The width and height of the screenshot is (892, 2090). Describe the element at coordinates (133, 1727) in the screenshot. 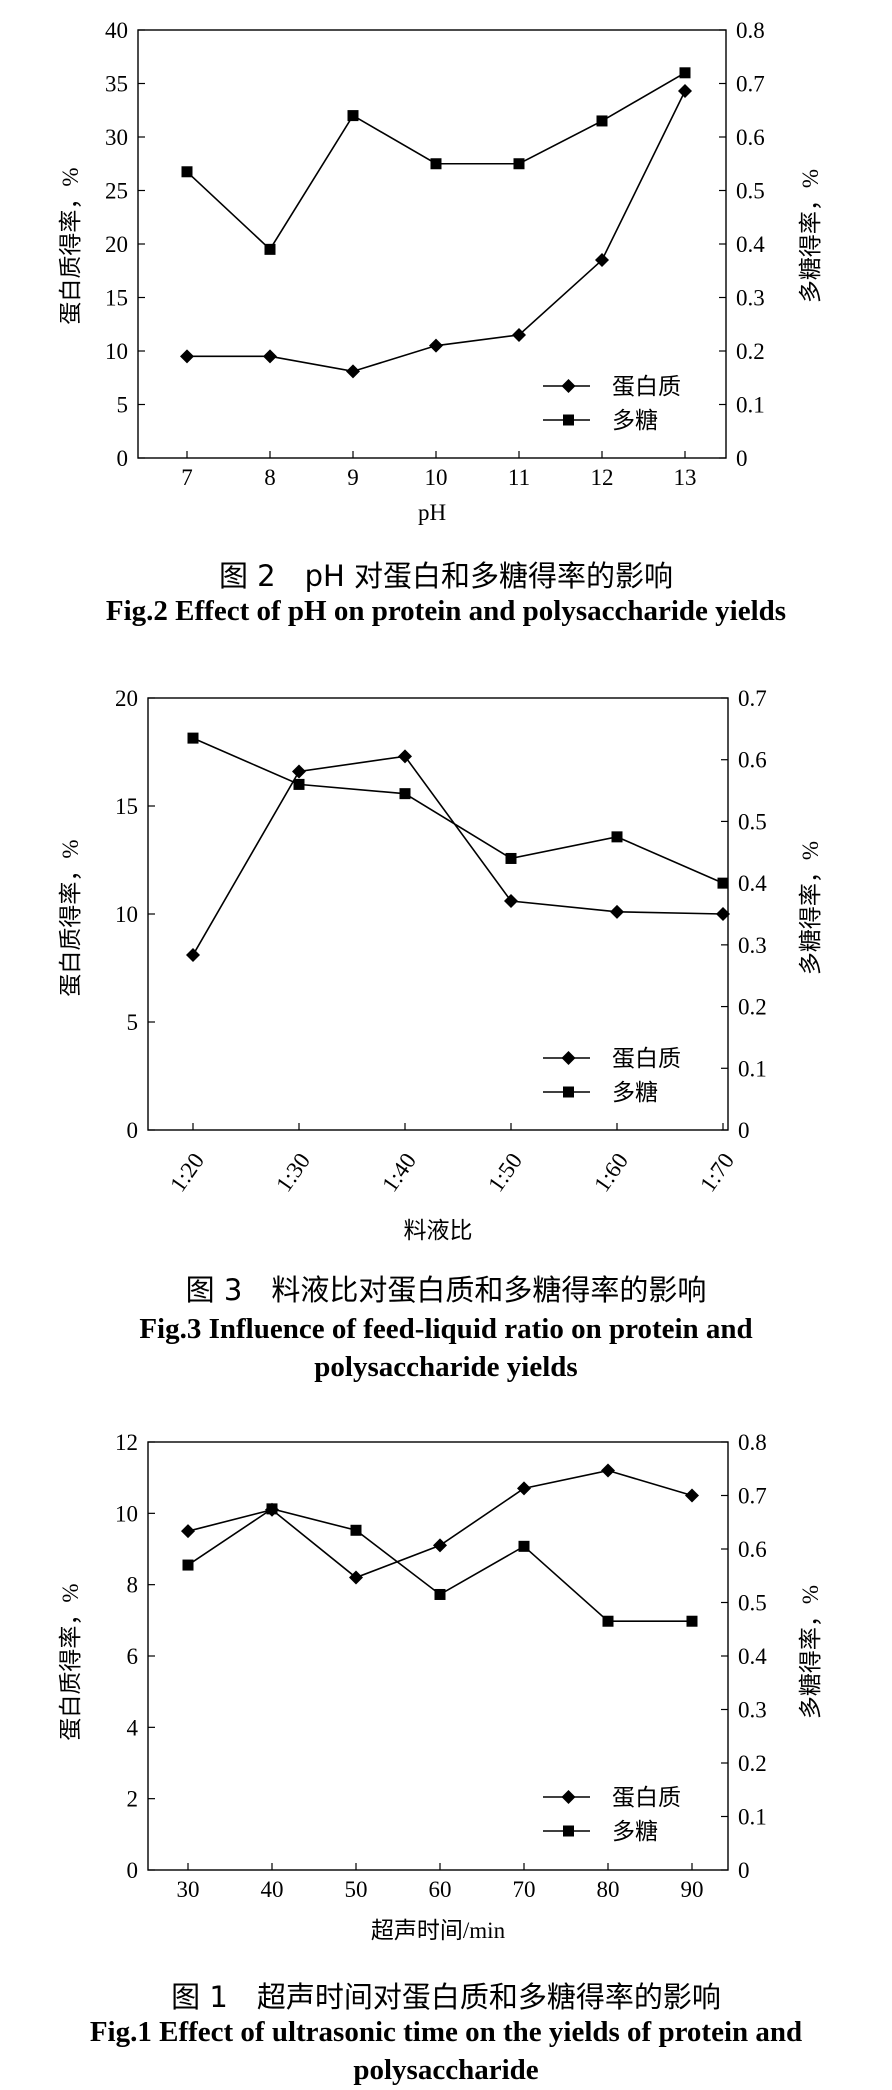

I see `left-y-tick-label: 4` at that location.